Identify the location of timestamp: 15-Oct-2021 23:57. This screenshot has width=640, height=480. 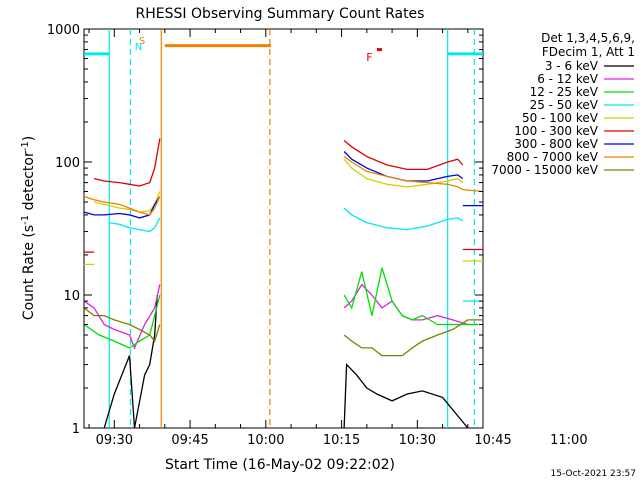
(593, 474).